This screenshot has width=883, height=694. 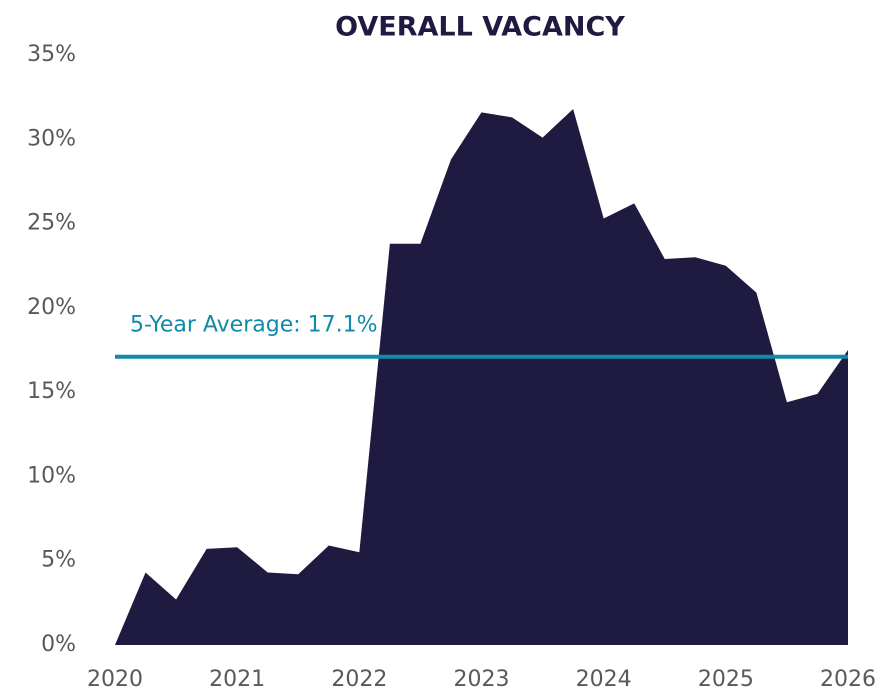 I want to click on x-tick-label: 2025, so click(x=726, y=679).